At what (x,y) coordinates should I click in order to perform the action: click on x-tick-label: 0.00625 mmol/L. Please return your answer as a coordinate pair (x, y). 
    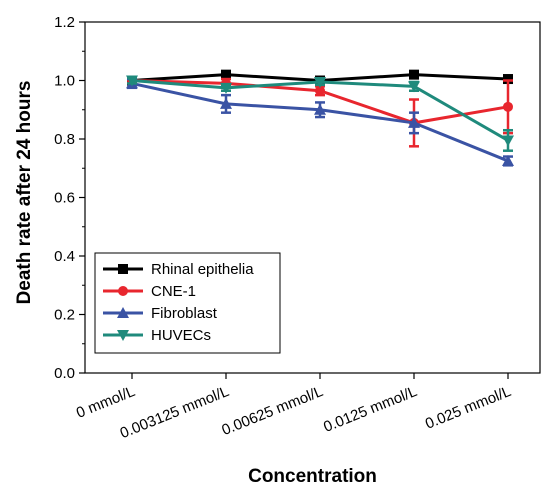
    Looking at the image, I should click on (272, 411).